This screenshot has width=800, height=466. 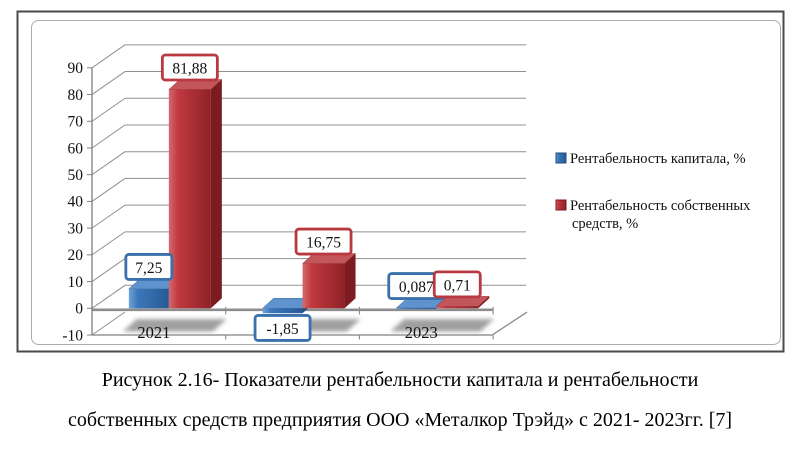 I want to click on bar-rentabelnost-kapitala-2022, so click(x=282, y=311).